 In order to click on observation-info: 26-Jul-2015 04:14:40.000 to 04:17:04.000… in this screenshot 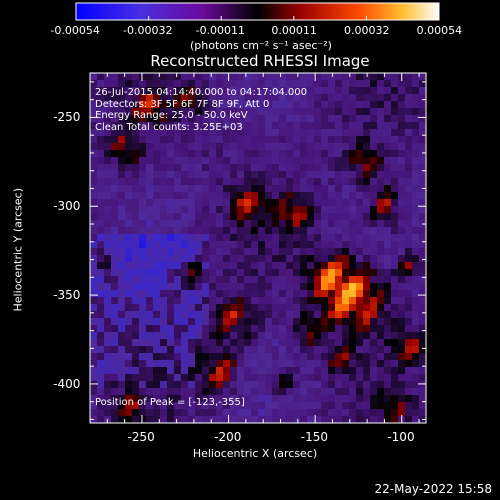, I will do `click(201, 110)`.